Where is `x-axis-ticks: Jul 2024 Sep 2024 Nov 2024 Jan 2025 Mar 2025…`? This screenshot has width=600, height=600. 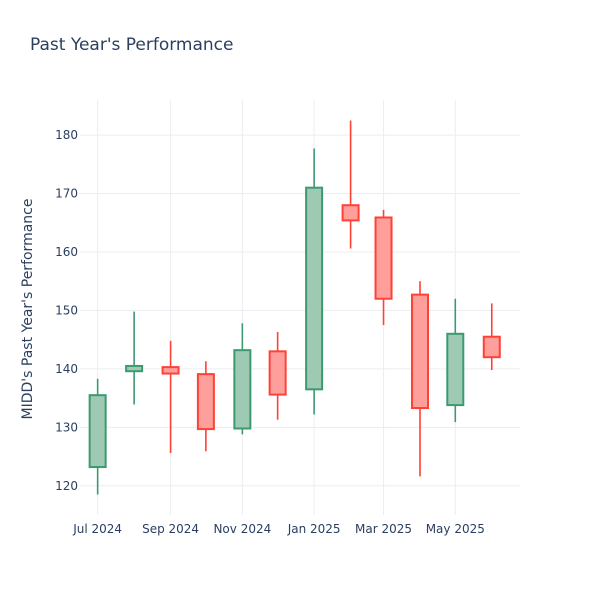
x-axis-ticks: Jul 2024 Sep 2024 Nov 2024 Jan 2025 Mar 2025… is located at coordinates (278, 529).